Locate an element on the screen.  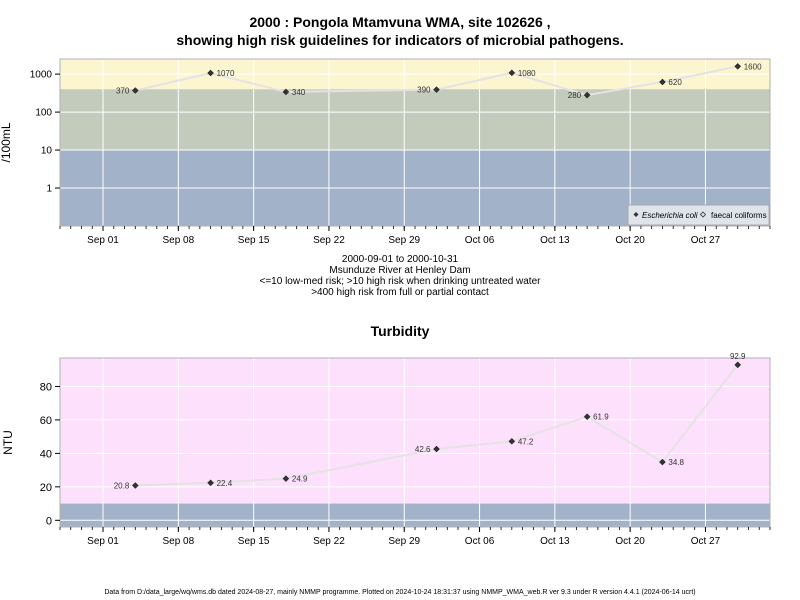
chart1-x-tick-label: Sep 01 is located at coordinates (103, 240).